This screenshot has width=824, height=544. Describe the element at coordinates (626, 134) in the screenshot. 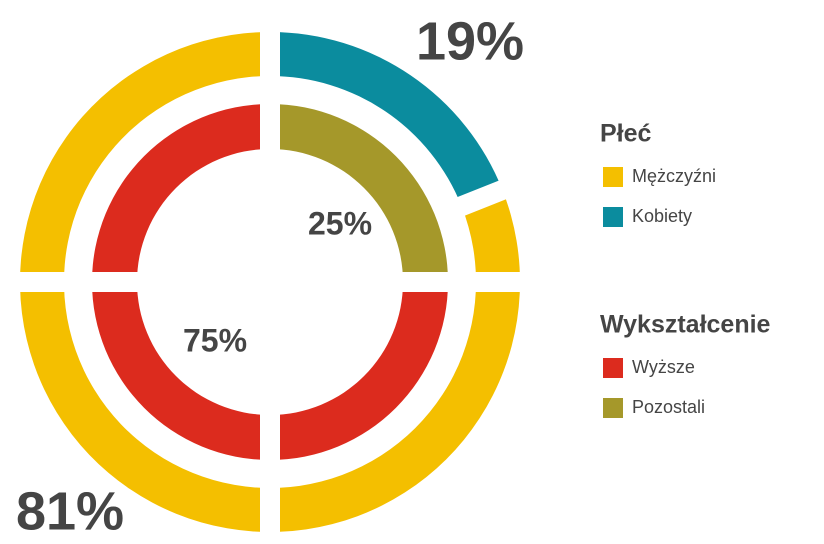

I see `legend-title: Płeć` at that location.